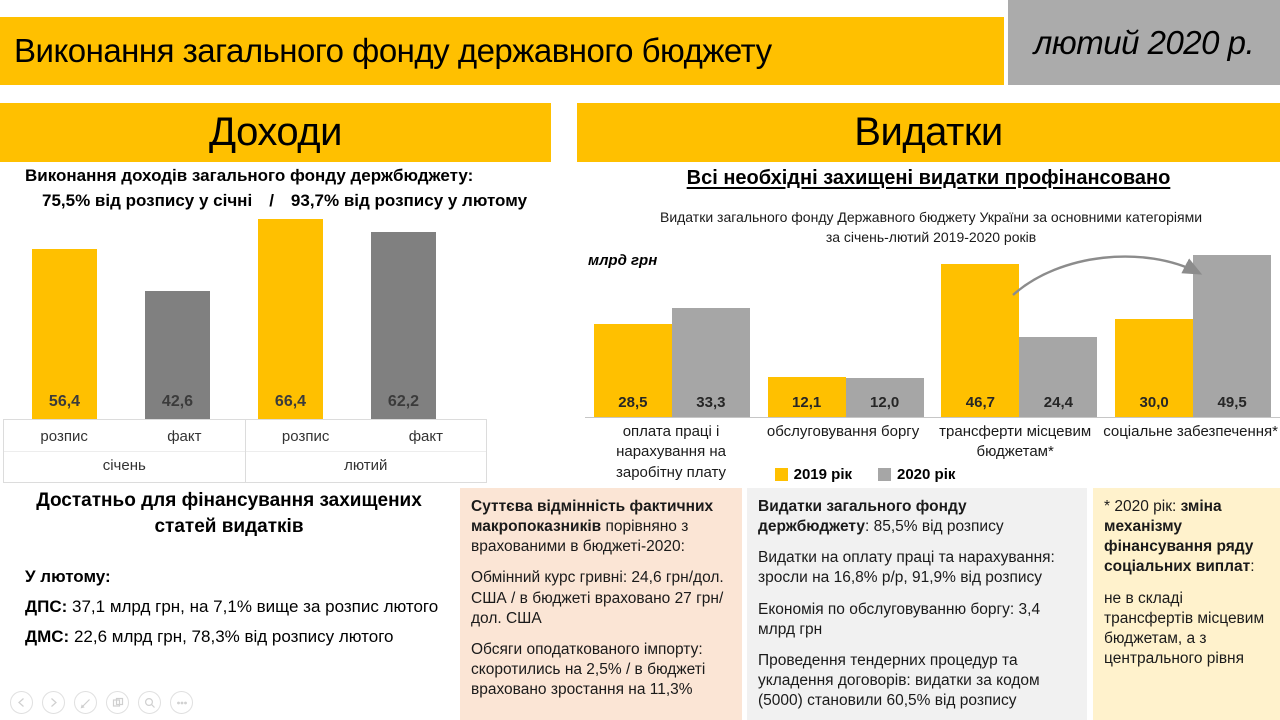 The width and height of the screenshot is (1280, 720). I want to click on expenditure-bars-area: 28,5 33,3 12,1 12,0 46,7 24,4 30,0 49,5, so click(932, 333).